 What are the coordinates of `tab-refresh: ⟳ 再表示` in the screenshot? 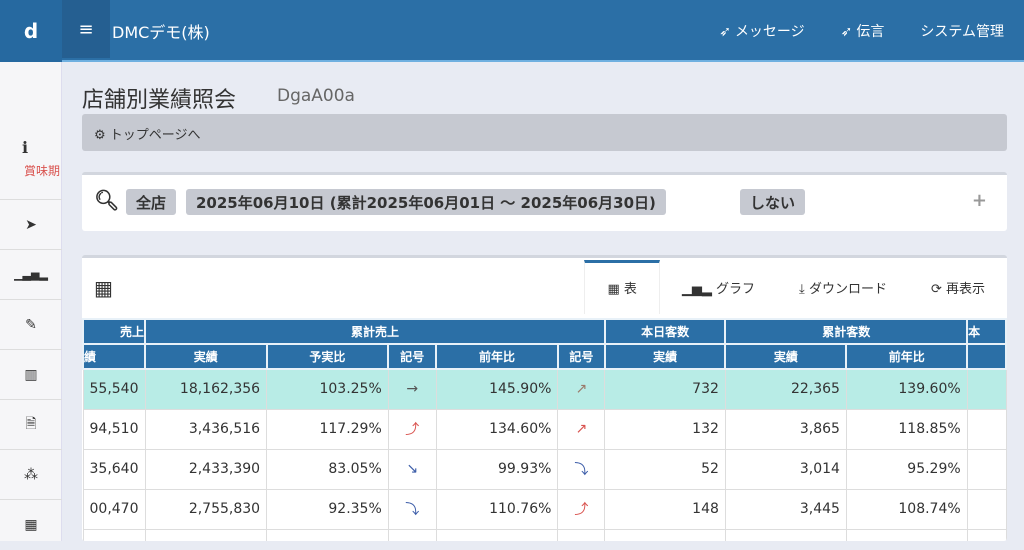 It's located at (958, 287).